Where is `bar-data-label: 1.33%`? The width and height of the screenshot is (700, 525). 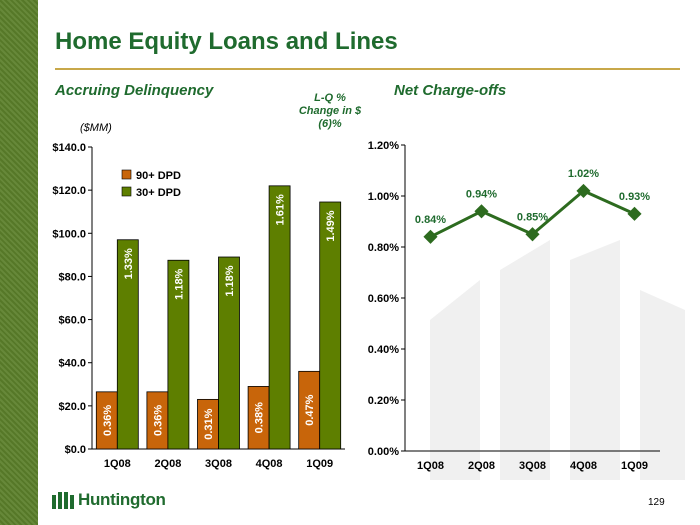 bar-data-label: 1.33% is located at coordinates (129, 263).